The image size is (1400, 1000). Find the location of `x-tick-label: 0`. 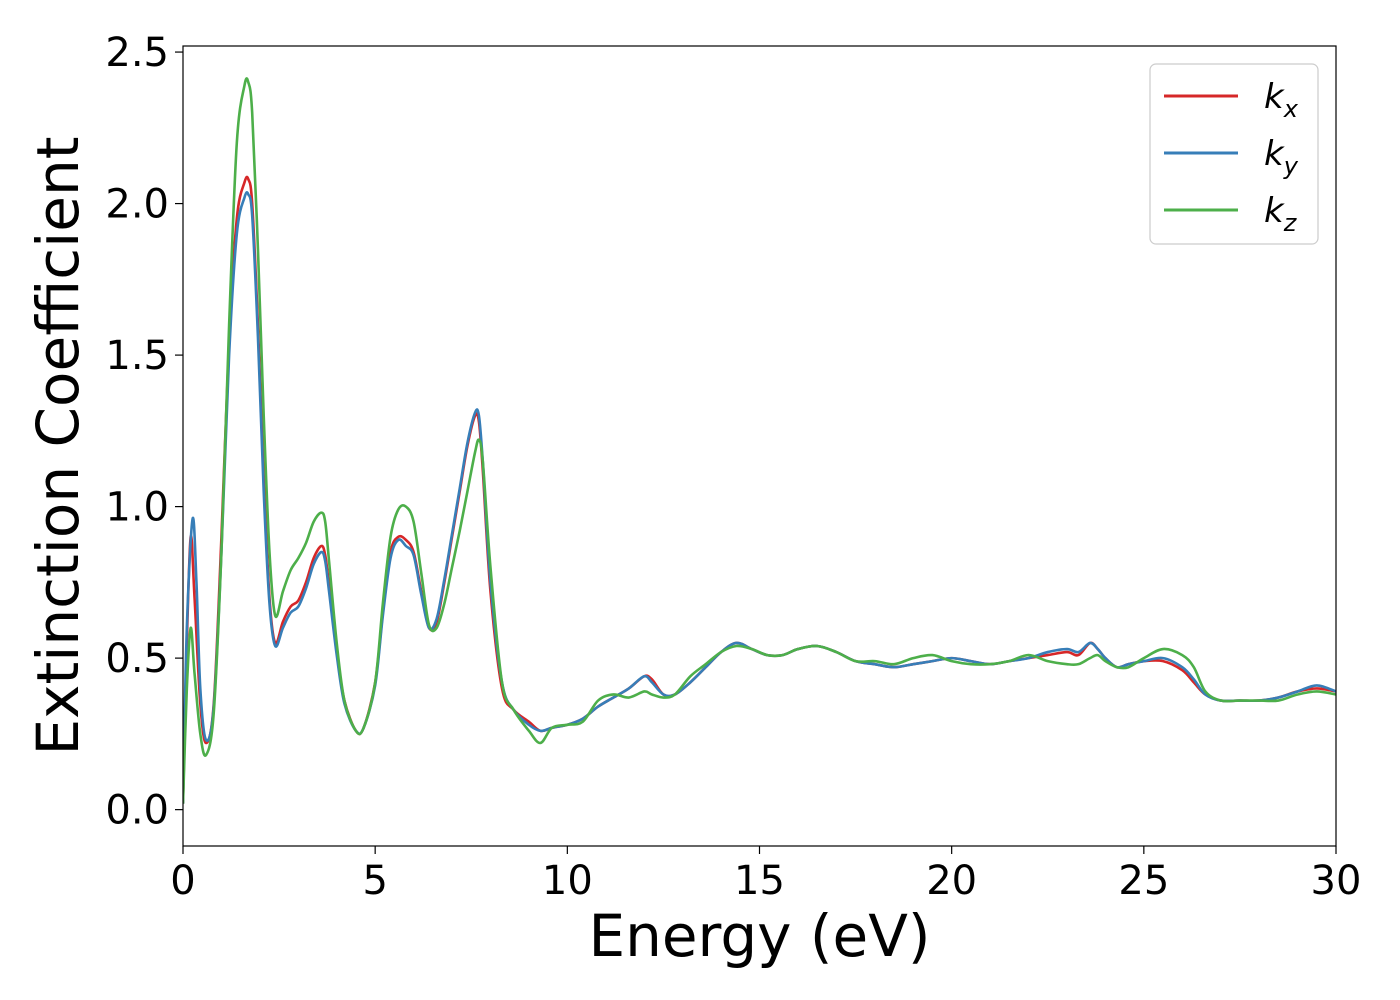

x-tick-label: 0 is located at coordinates (182, 881).